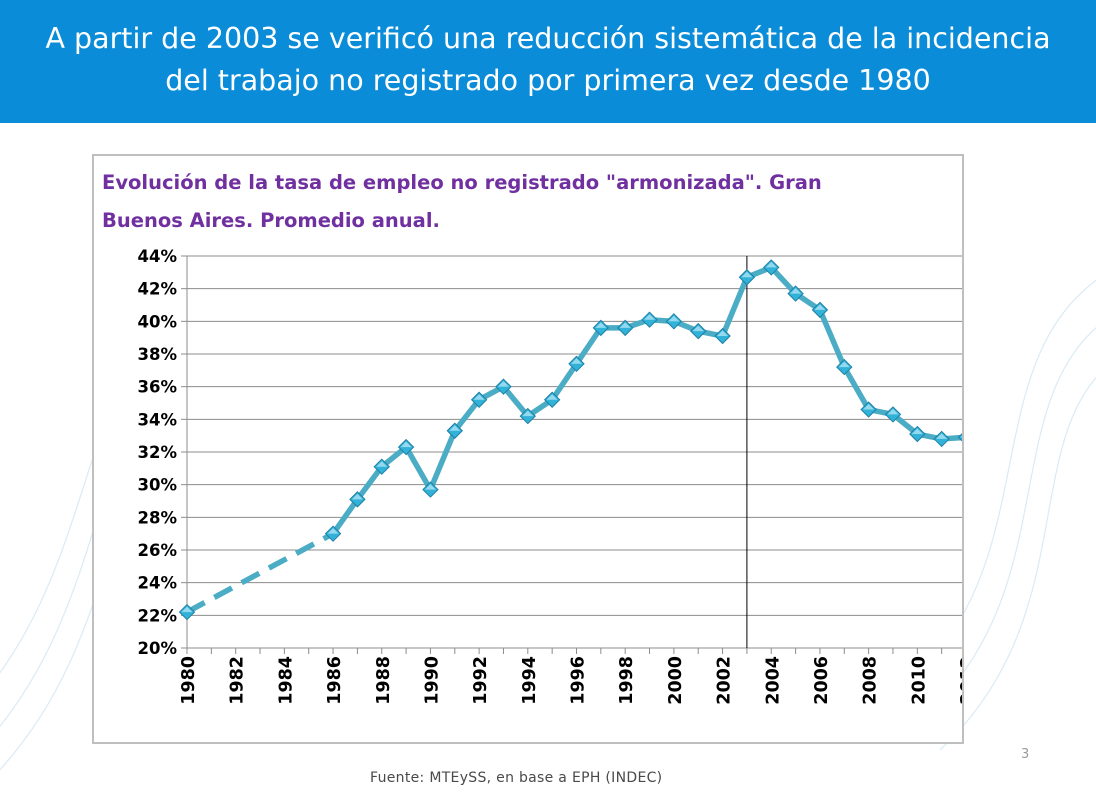  What do you see at coordinates (158, 452) in the screenshot?
I see `y-tick-label: 32%` at bounding box center [158, 452].